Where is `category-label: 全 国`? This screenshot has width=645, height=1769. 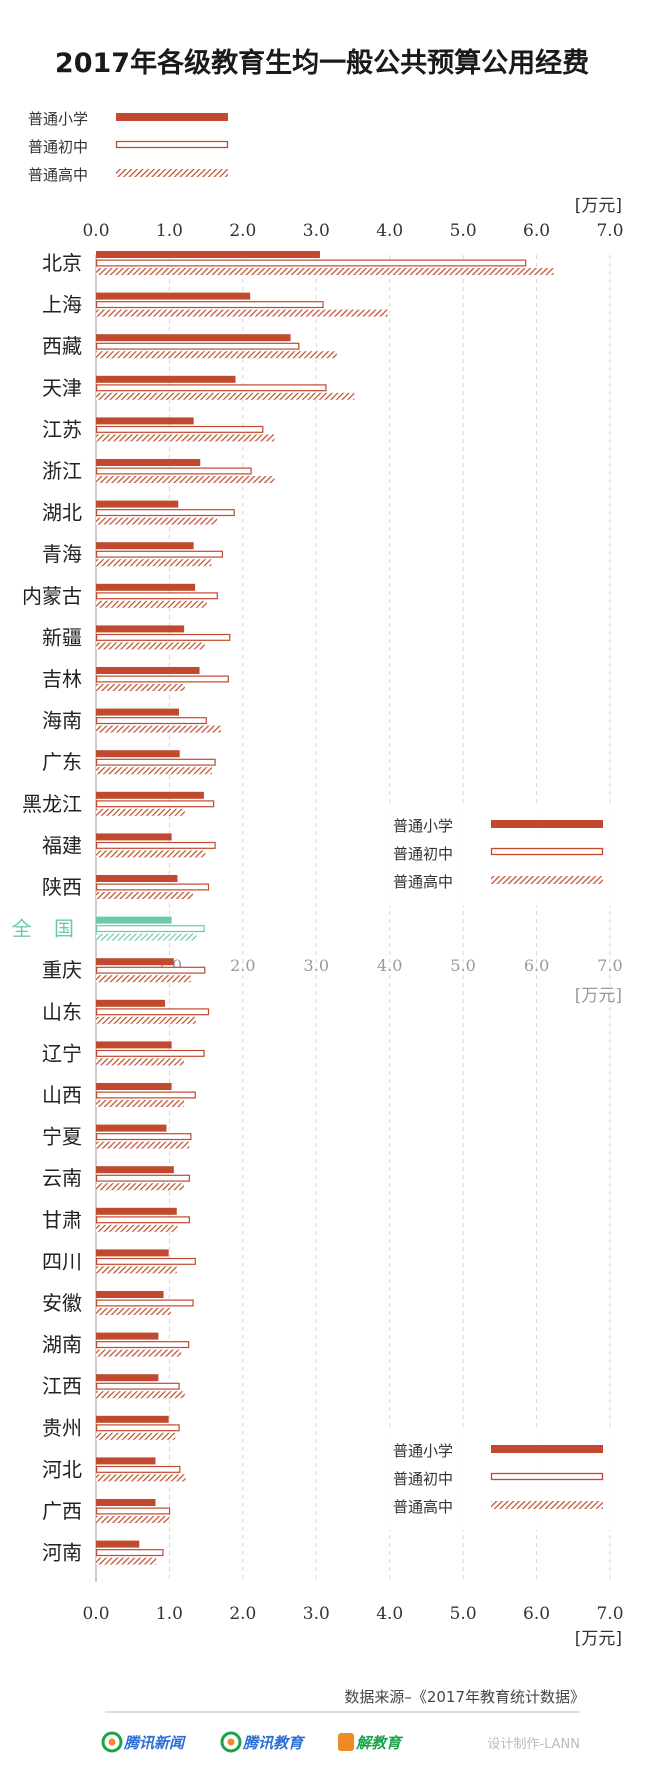
category-label: 全 国 is located at coordinates (47, 929).